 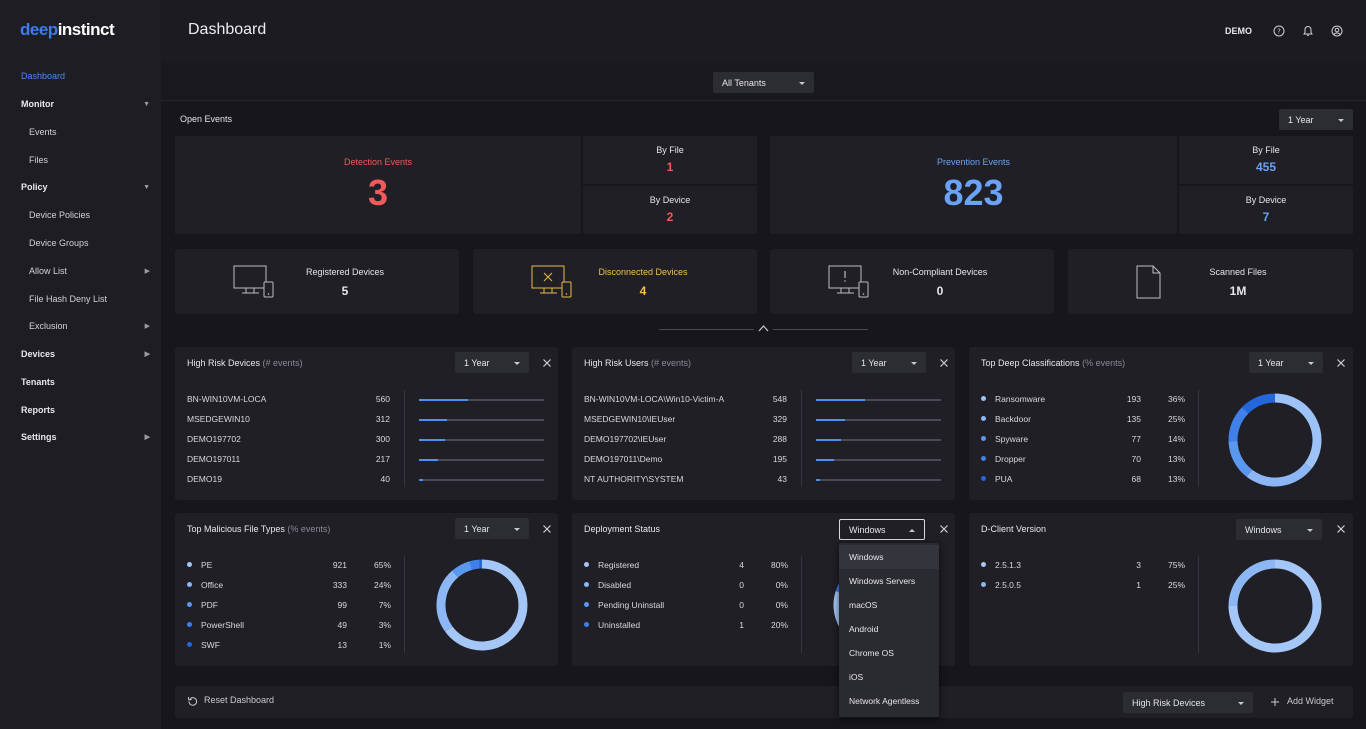 I want to click on legend-name: PE, so click(x=207, y=565).